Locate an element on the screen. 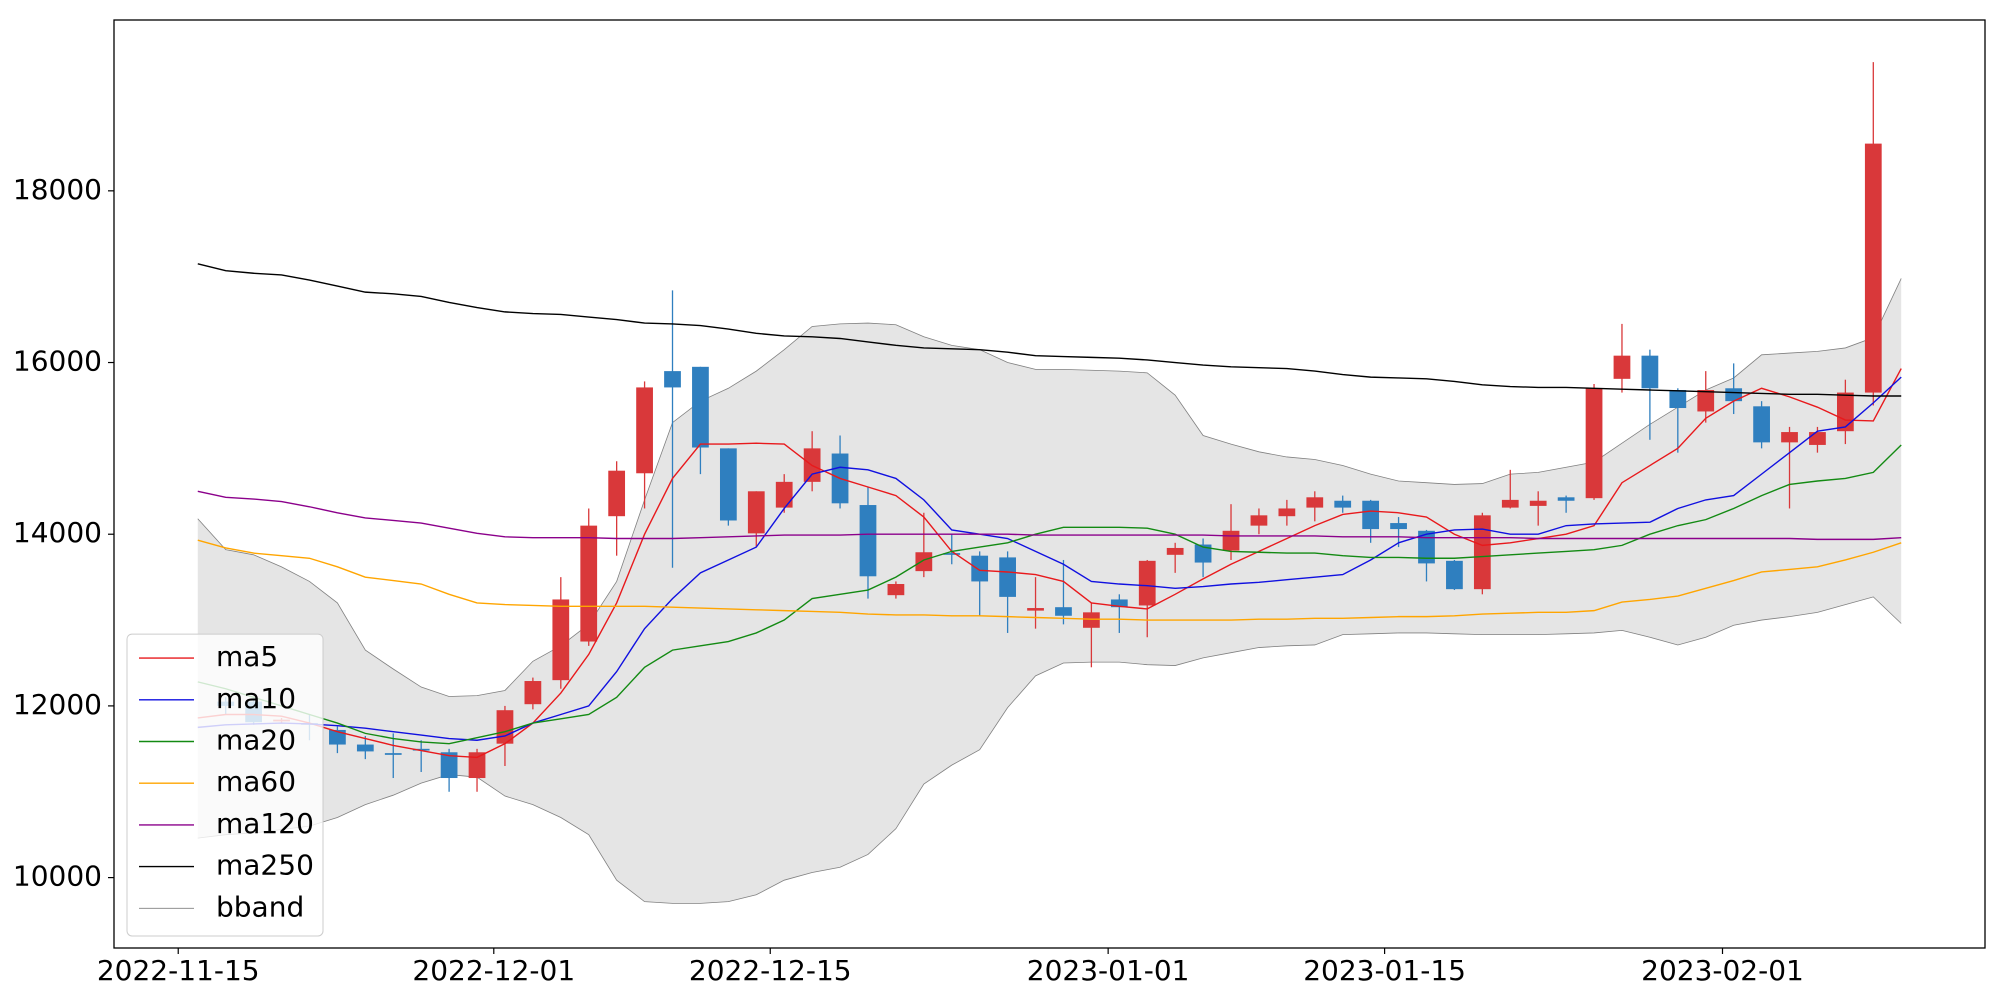 The image size is (2000, 1000). legend-label: ma120 is located at coordinates (265, 823).